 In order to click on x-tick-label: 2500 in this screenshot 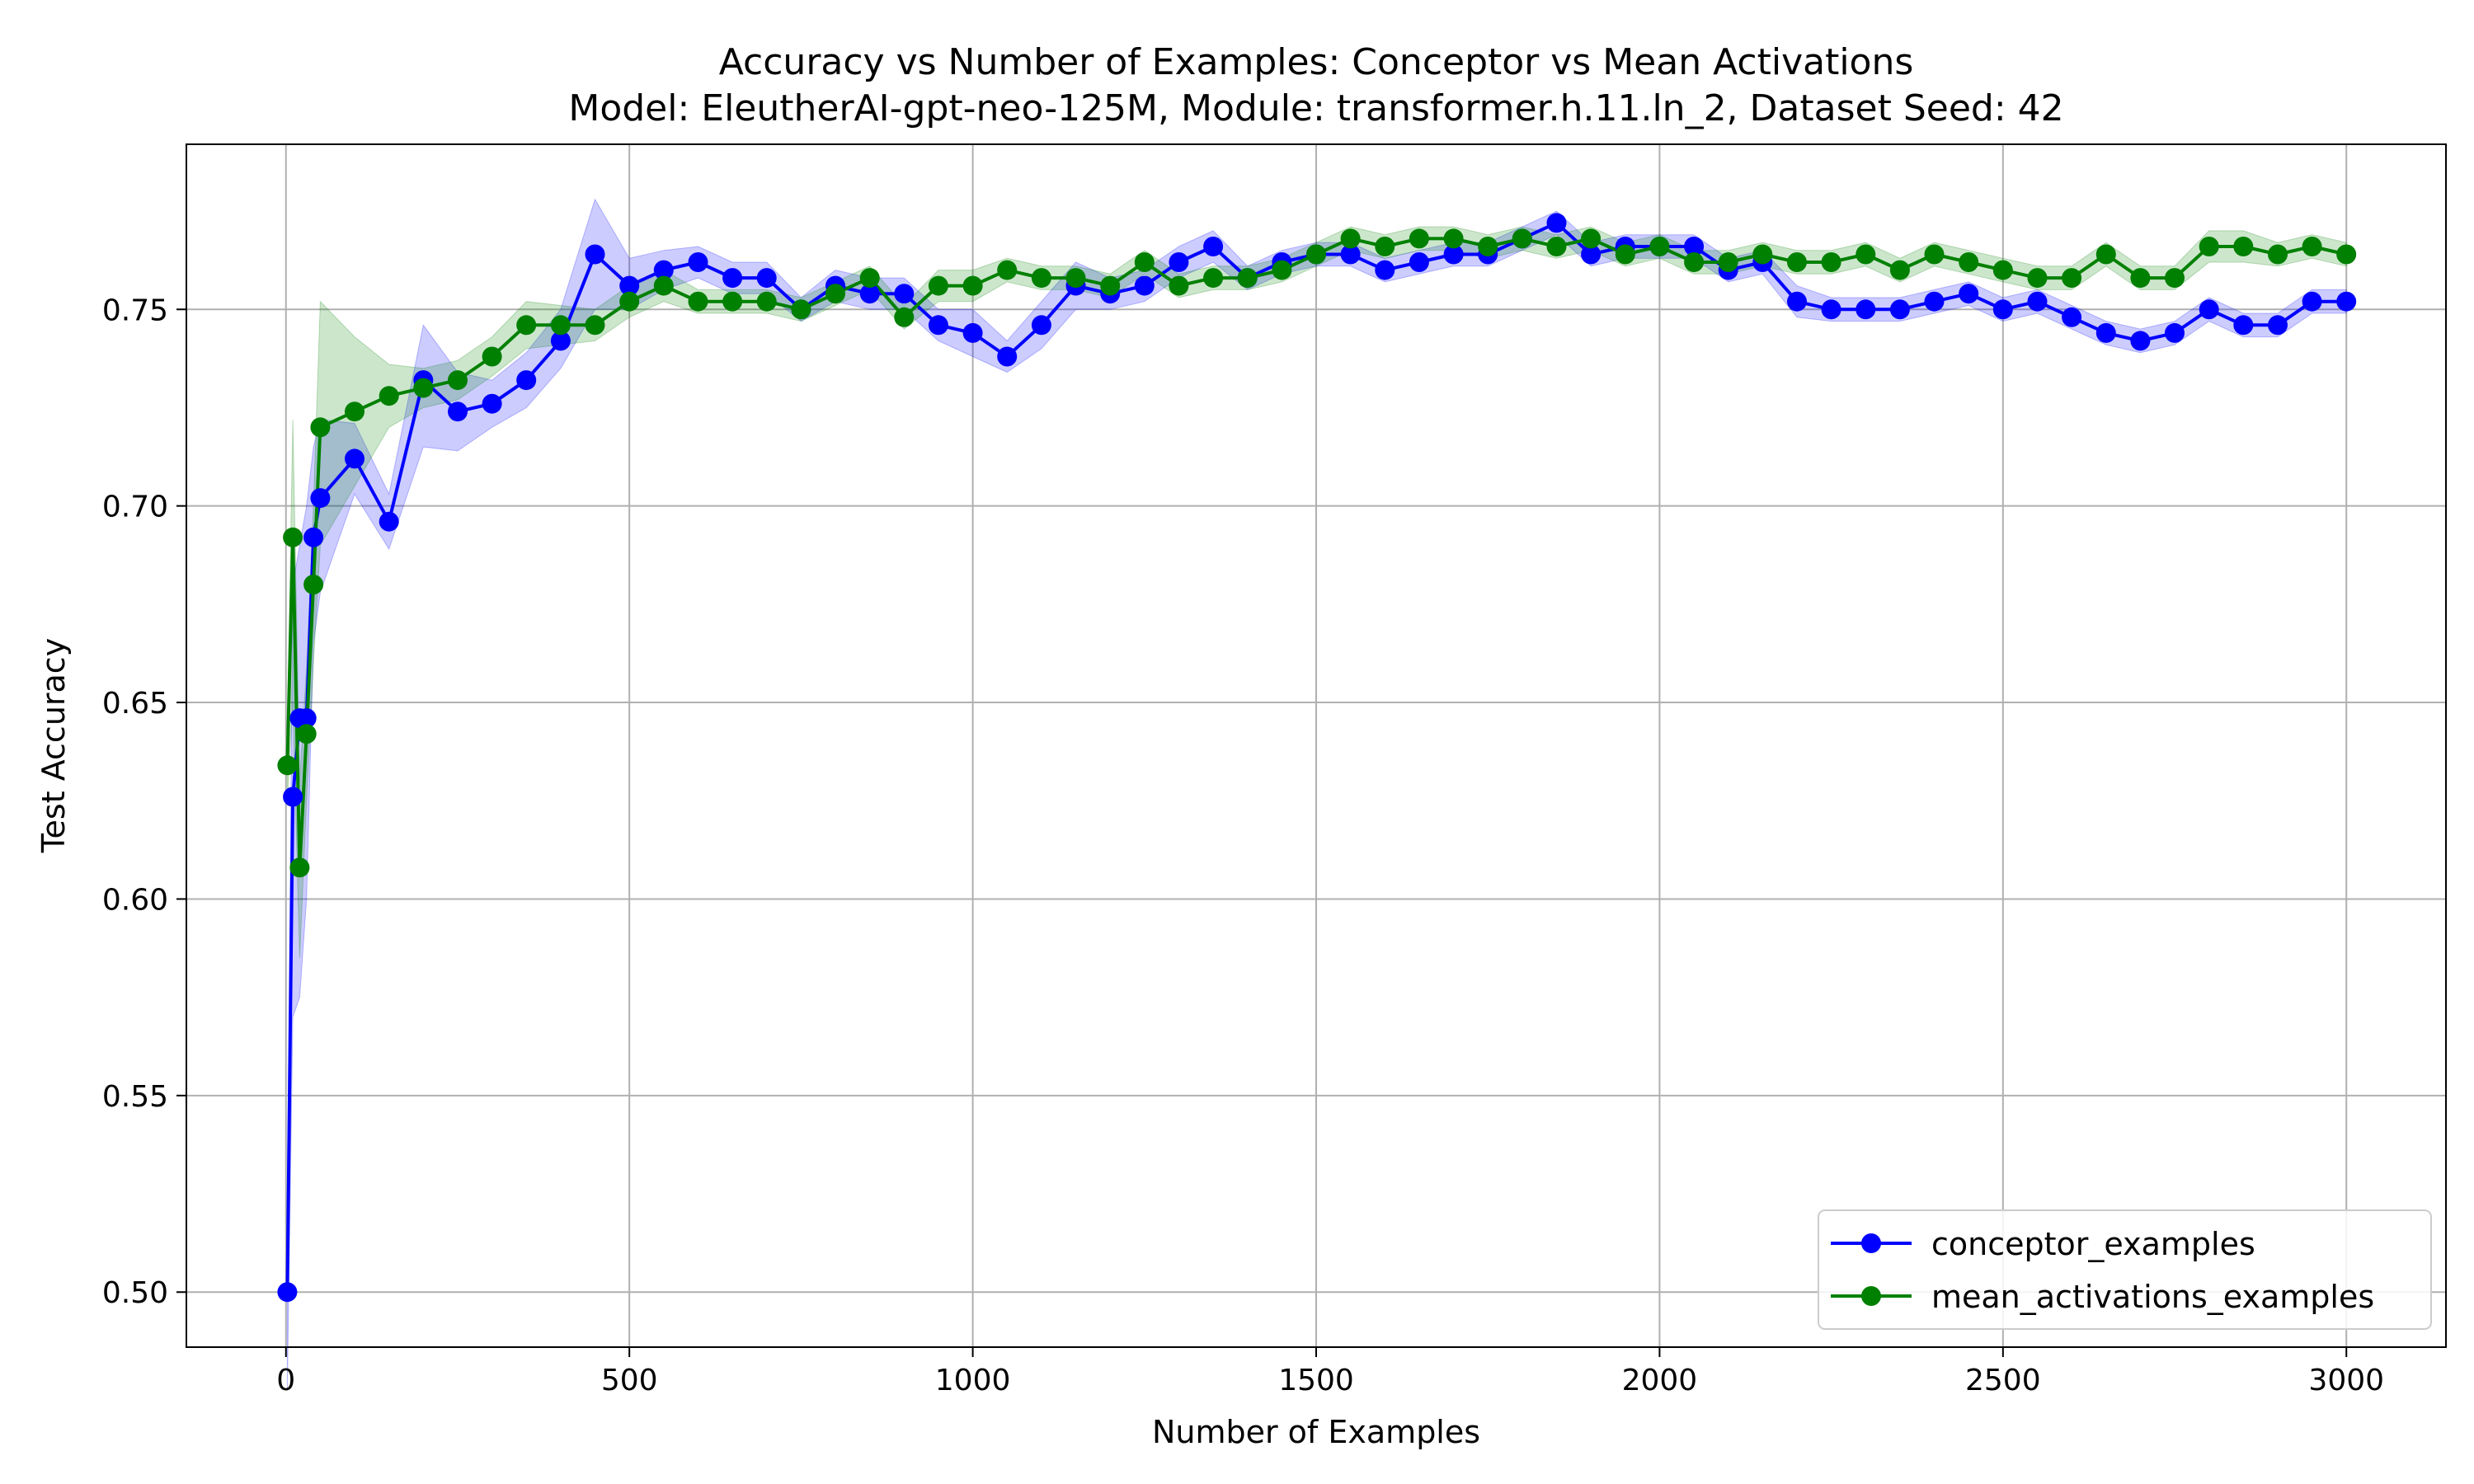, I will do `click(2003, 1380)`.